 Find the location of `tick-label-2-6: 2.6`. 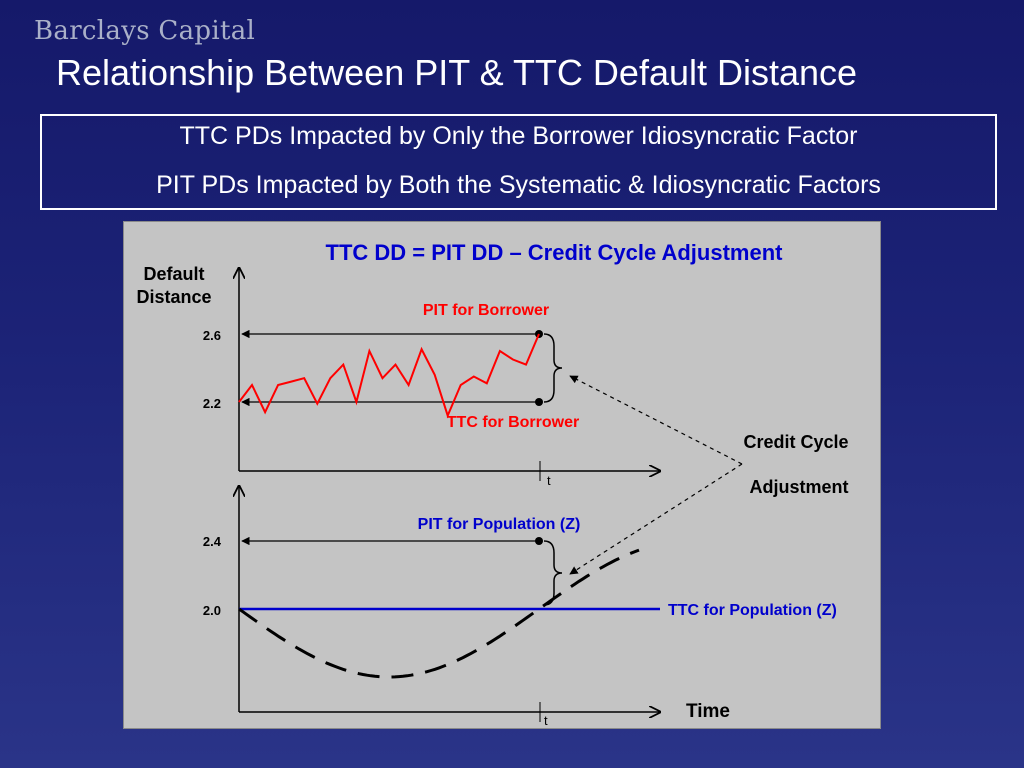

tick-label-2-6: 2.6 is located at coordinates (212, 335).